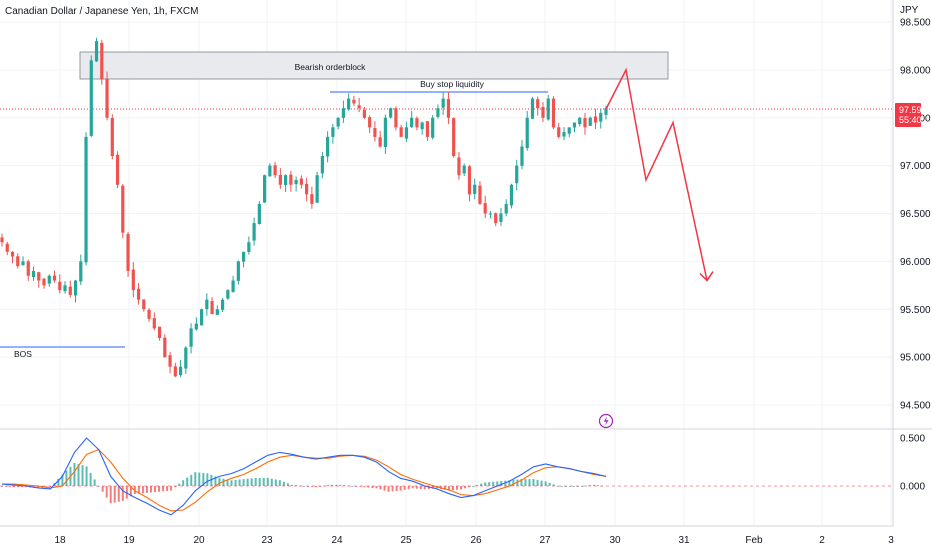  What do you see at coordinates (60, 540) in the screenshot?
I see `x-tick-label: 18` at bounding box center [60, 540].